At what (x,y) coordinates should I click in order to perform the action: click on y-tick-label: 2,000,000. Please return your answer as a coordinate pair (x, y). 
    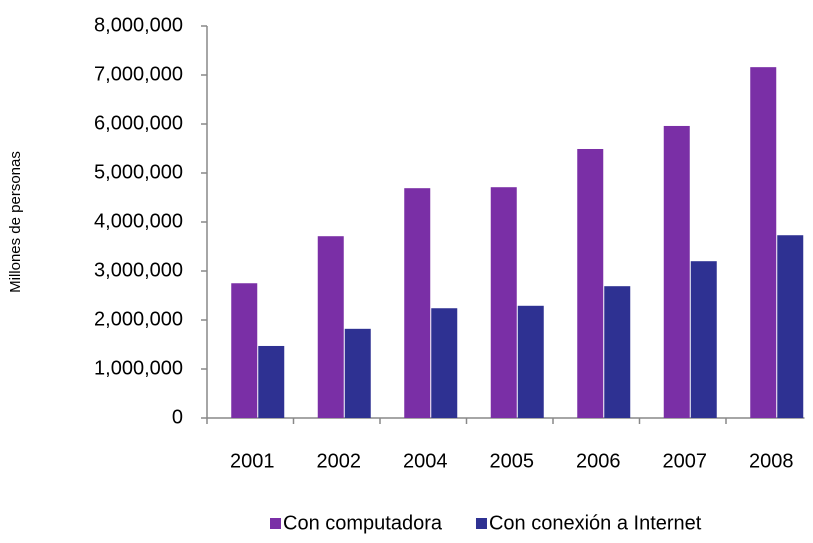
    Looking at the image, I should click on (138, 319).